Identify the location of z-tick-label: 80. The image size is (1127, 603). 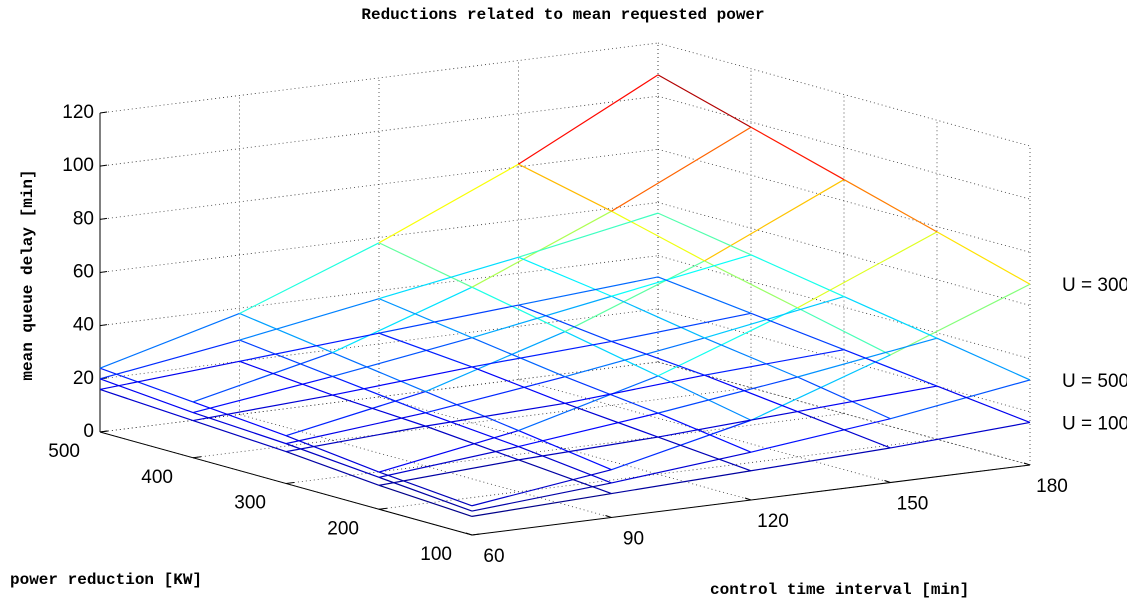
(83, 218).